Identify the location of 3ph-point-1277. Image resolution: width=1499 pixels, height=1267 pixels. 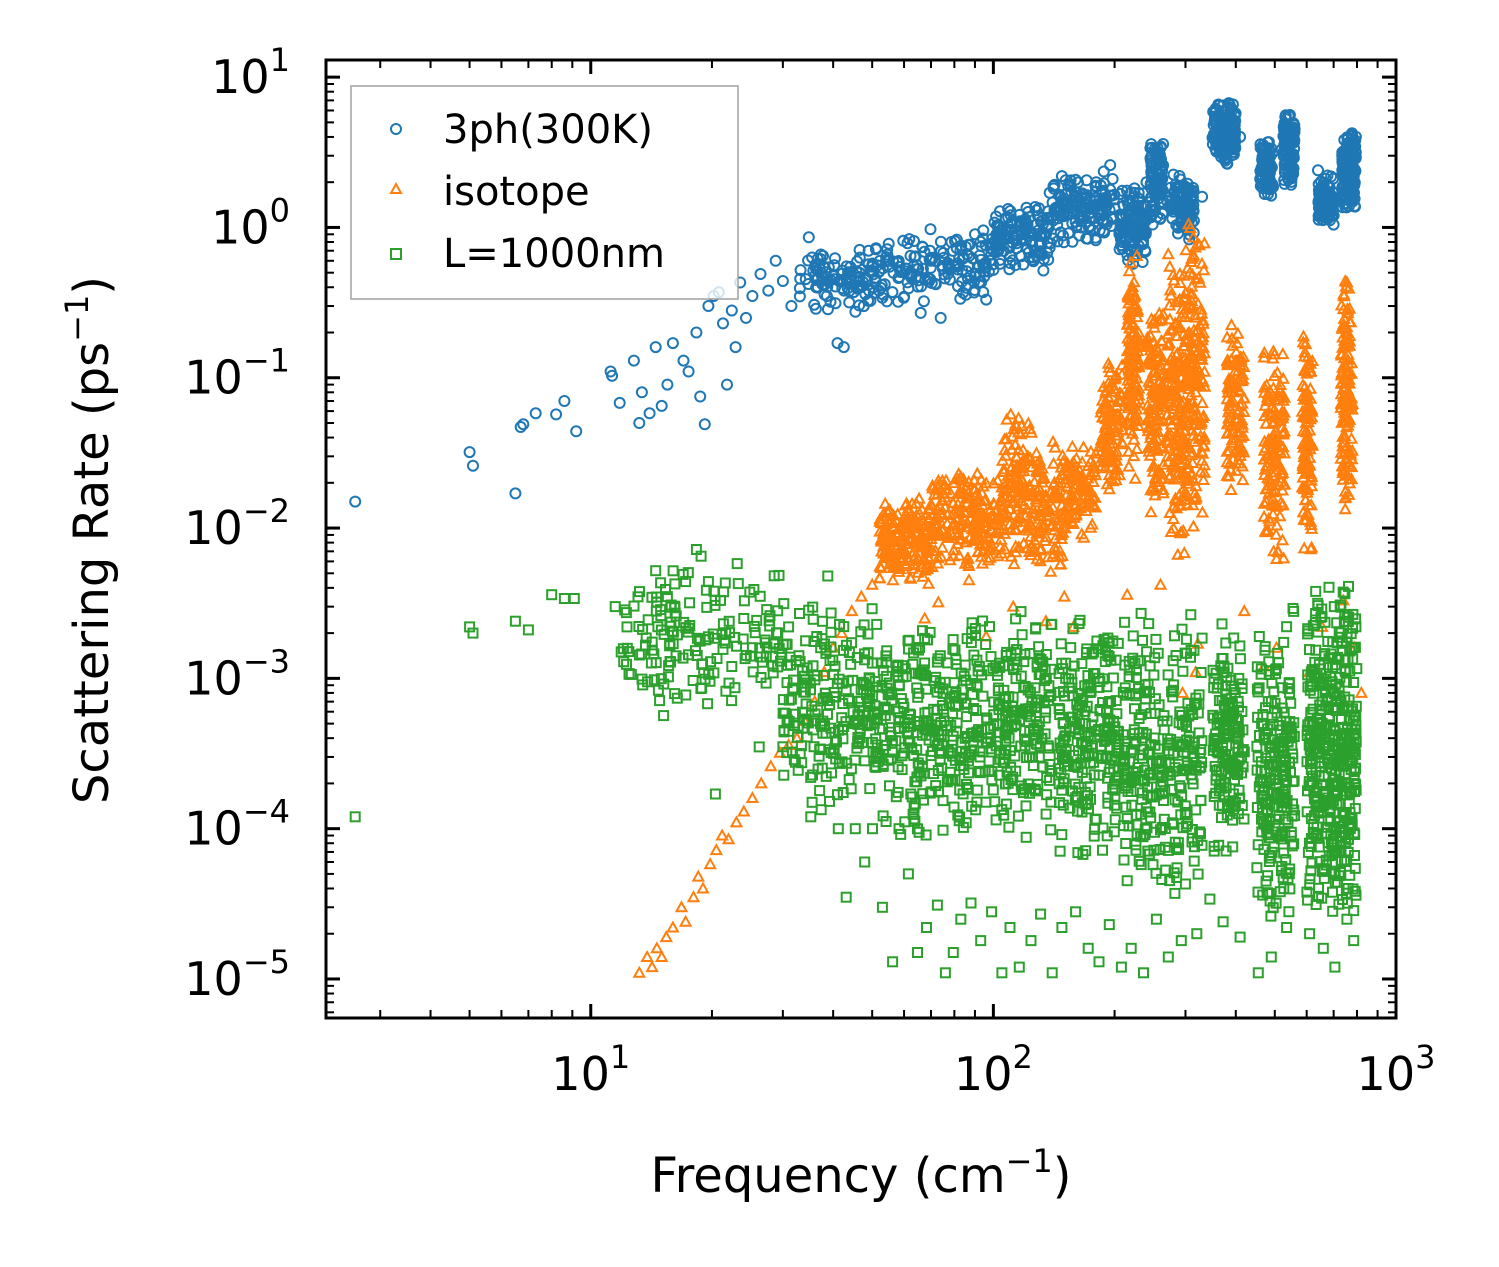
(1285, 136).